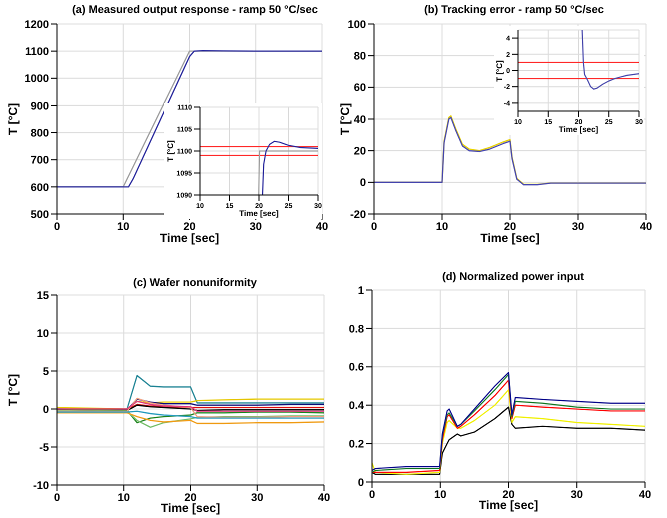 The width and height of the screenshot is (667, 518). What do you see at coordinates (356, 406) in the screenshot?
I see `y-tick-label: 0.4` at bounding box center [356, 406].